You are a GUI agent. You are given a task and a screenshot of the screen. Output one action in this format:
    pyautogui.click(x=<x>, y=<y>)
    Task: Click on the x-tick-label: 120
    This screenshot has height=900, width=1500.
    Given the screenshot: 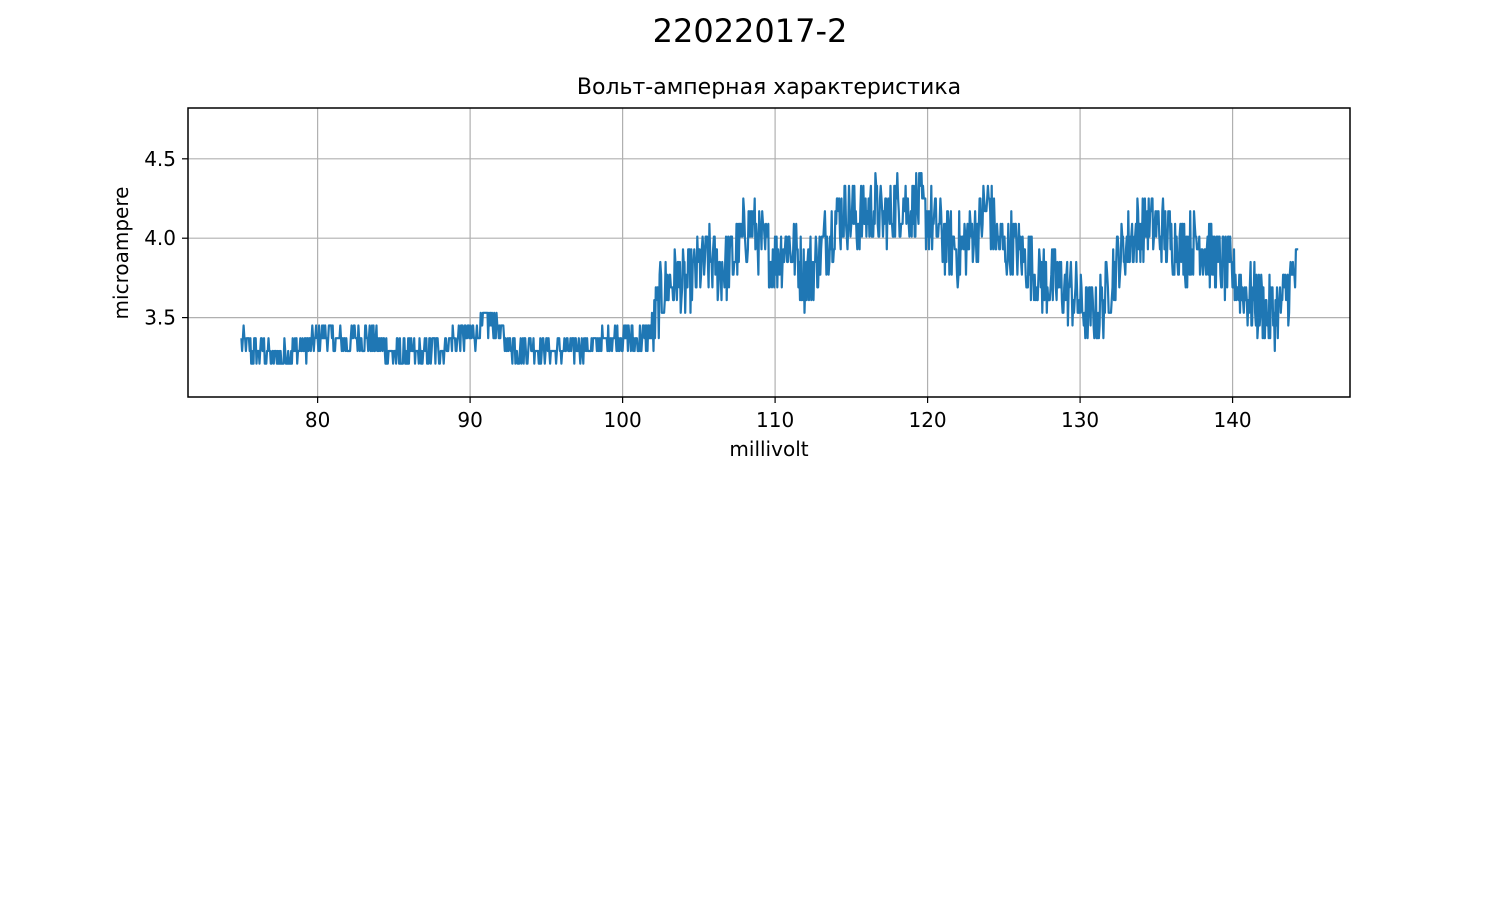 What is the action you would take?
    pyautogui.click(x=927, y=420)
    